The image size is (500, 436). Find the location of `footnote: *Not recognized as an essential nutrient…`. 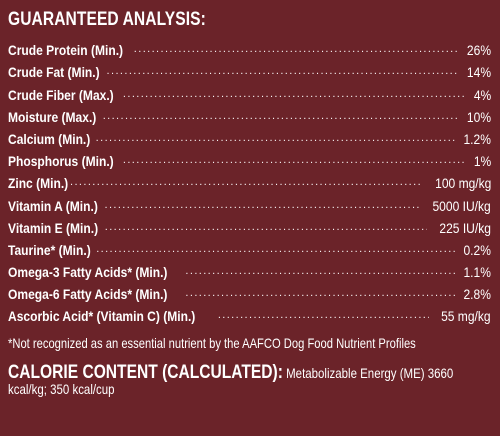

footnote: *Not recognized as an essential nutrient… is located at coordinates (212, 343).